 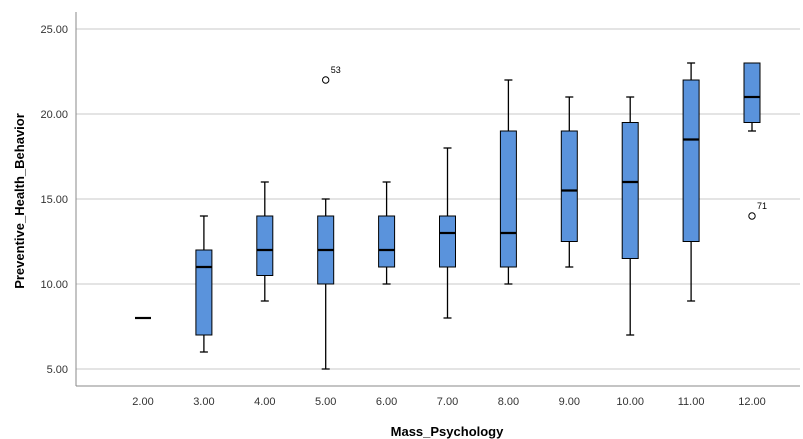 I want to click on x-tick-label: 8.00, so click(x=508, y=402).